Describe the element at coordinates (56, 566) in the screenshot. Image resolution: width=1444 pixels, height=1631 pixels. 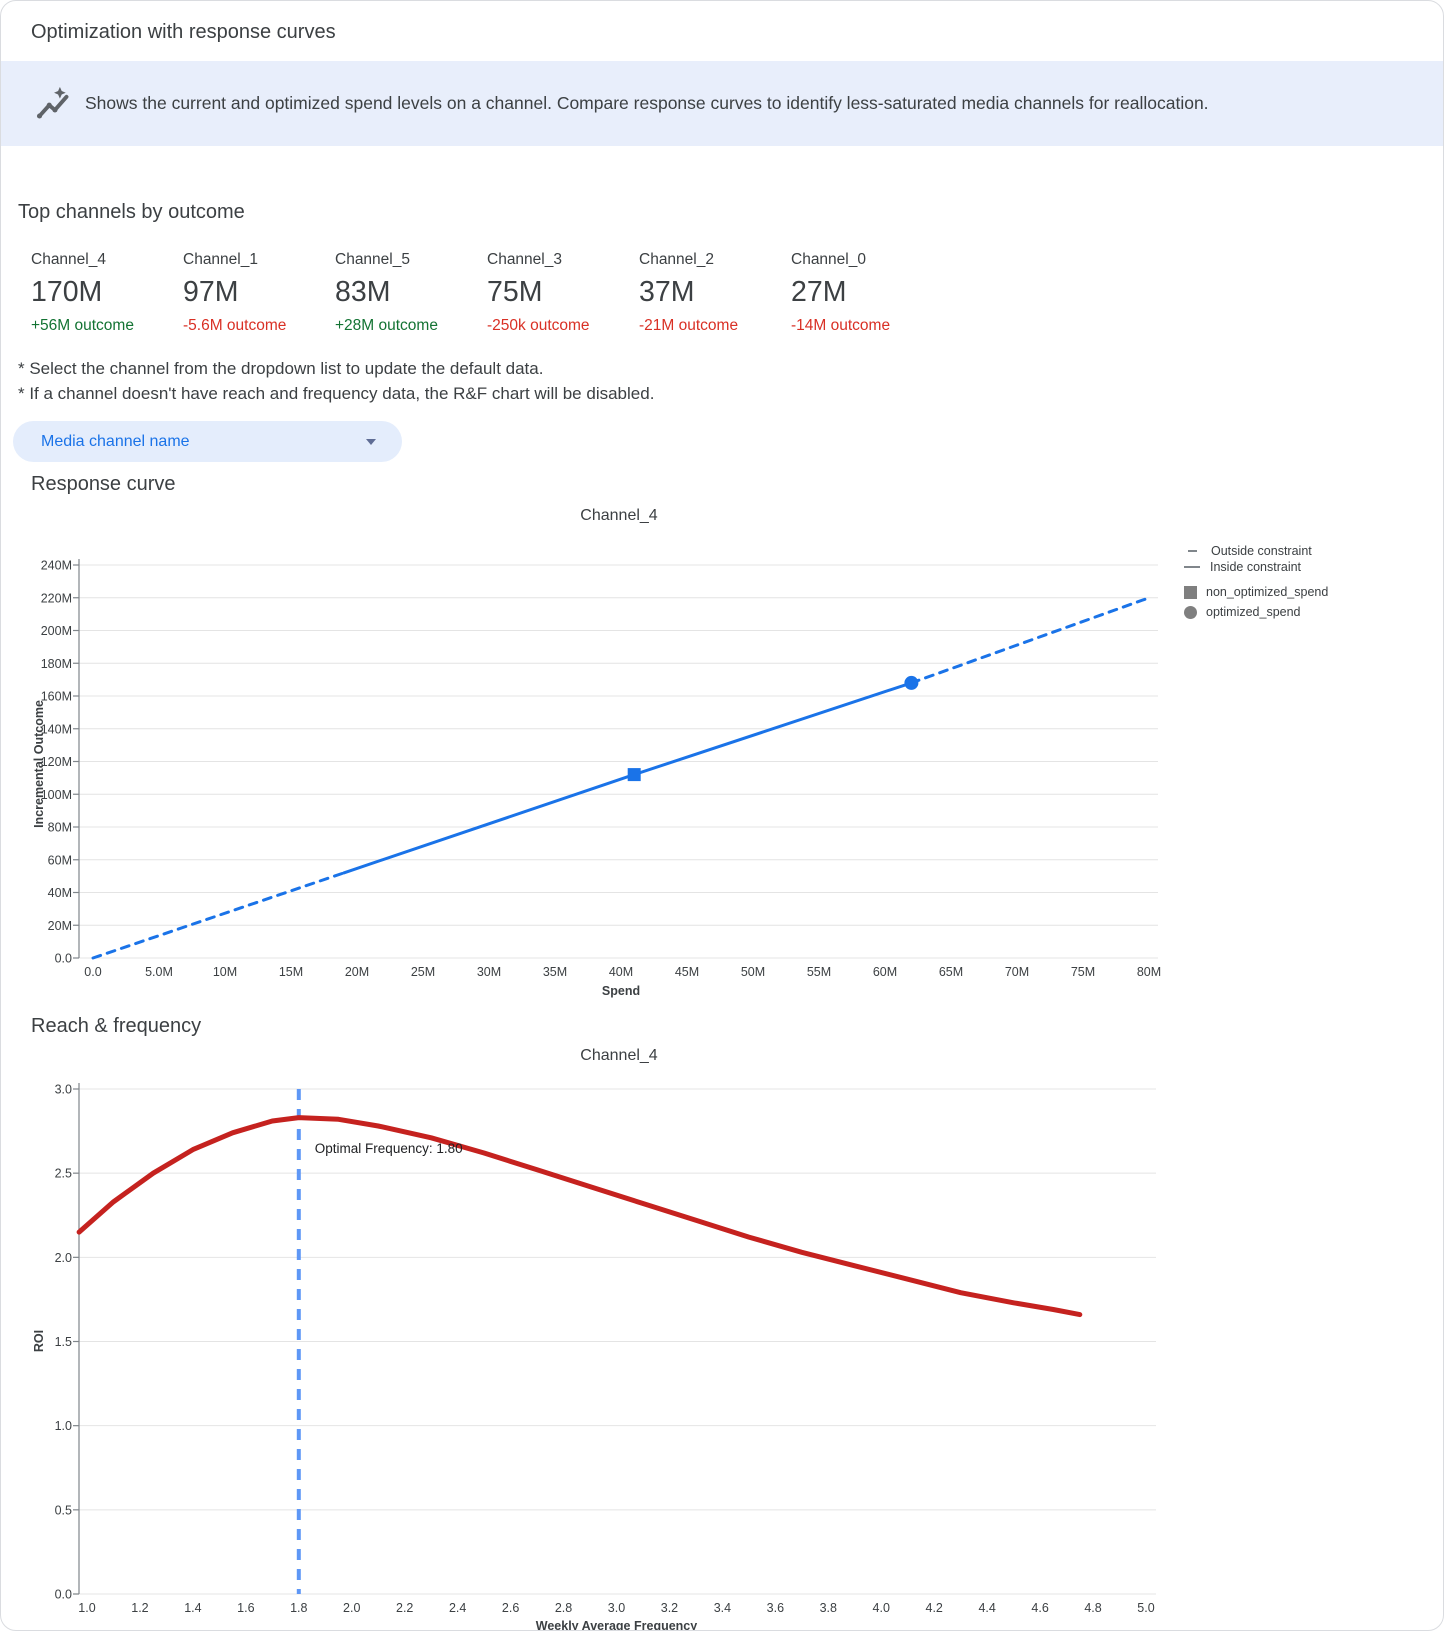
I see `svg-text: 240M` at that location.